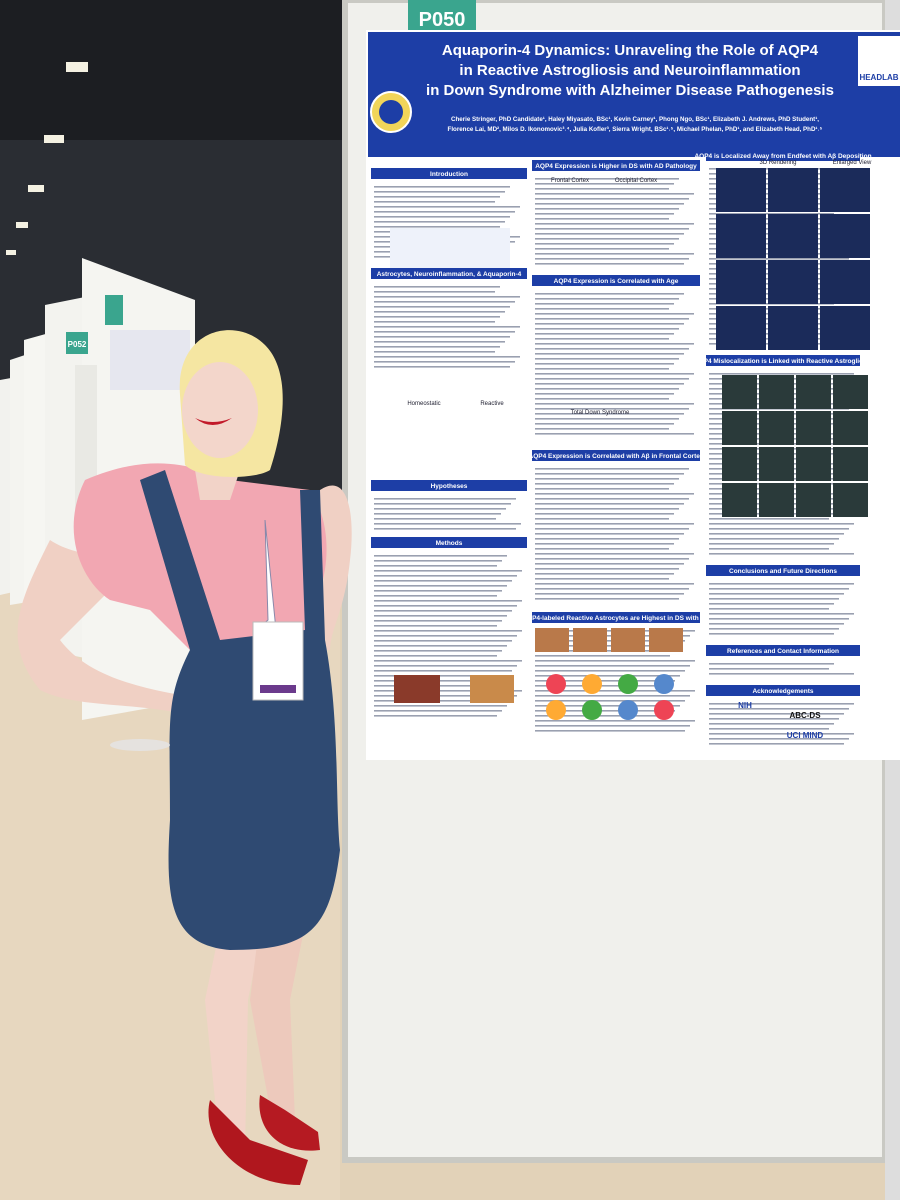 The height and width of the screenshot is (1200, 900). What do you see at coordinates (449, 486) in the screenshot?
I see `section-title: Hypotheses` at bounding box center [449, 486].